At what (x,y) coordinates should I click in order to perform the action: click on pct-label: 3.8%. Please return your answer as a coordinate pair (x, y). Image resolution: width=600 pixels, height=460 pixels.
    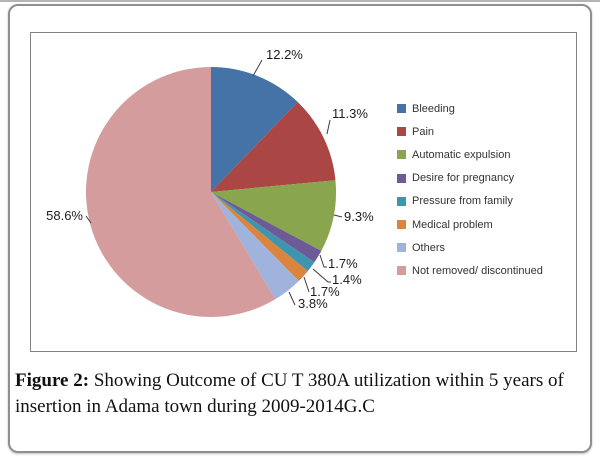
    Looking at the image, I should click on (313, 303).